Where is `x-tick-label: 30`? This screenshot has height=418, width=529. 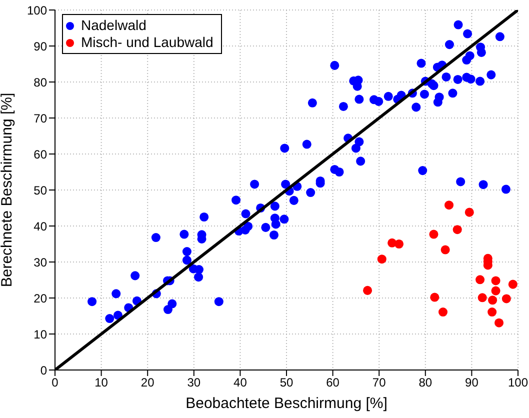 x-tick-label: 30 is located at coordinates (194, 383).